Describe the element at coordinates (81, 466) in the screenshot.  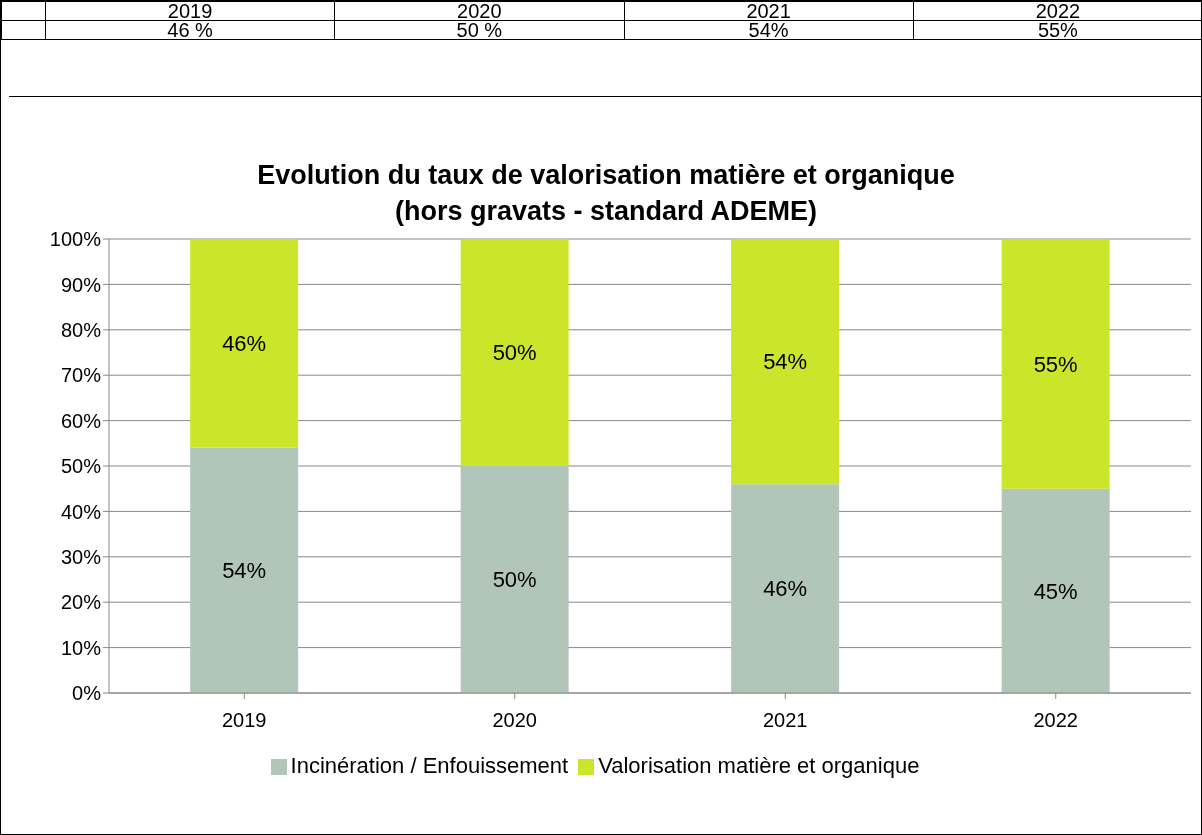
I see `y-tick-label: 50%` at that location.